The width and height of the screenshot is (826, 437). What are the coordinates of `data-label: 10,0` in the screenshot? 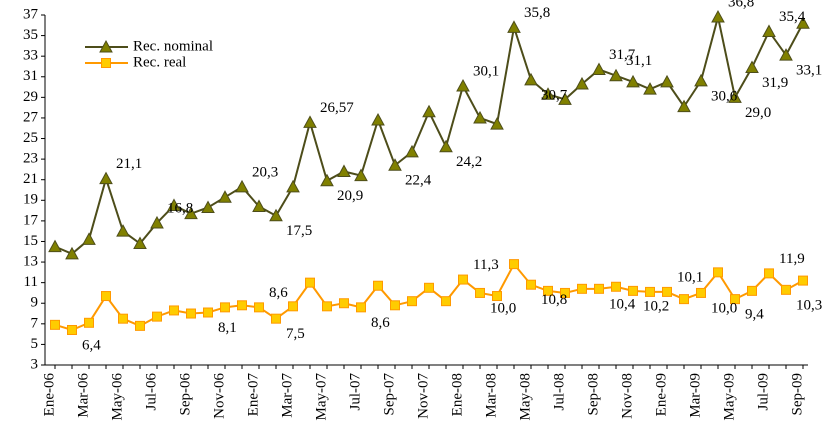 It's located at (503, 308).